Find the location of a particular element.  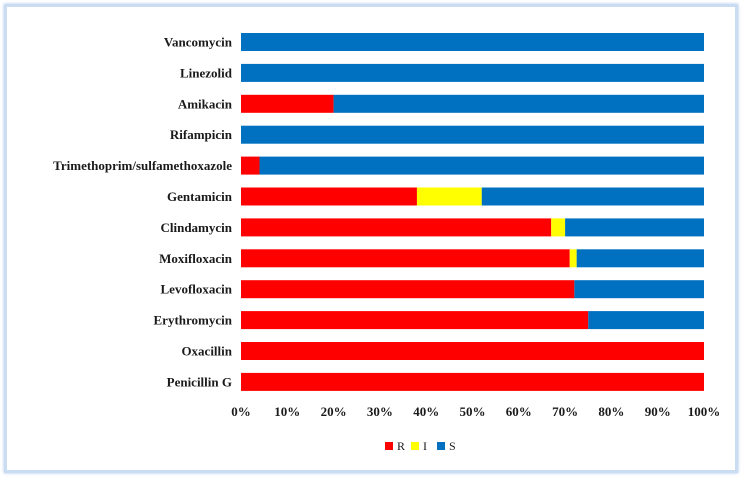

category-label: Moxifloxacin is located at coordinates (196, 258).